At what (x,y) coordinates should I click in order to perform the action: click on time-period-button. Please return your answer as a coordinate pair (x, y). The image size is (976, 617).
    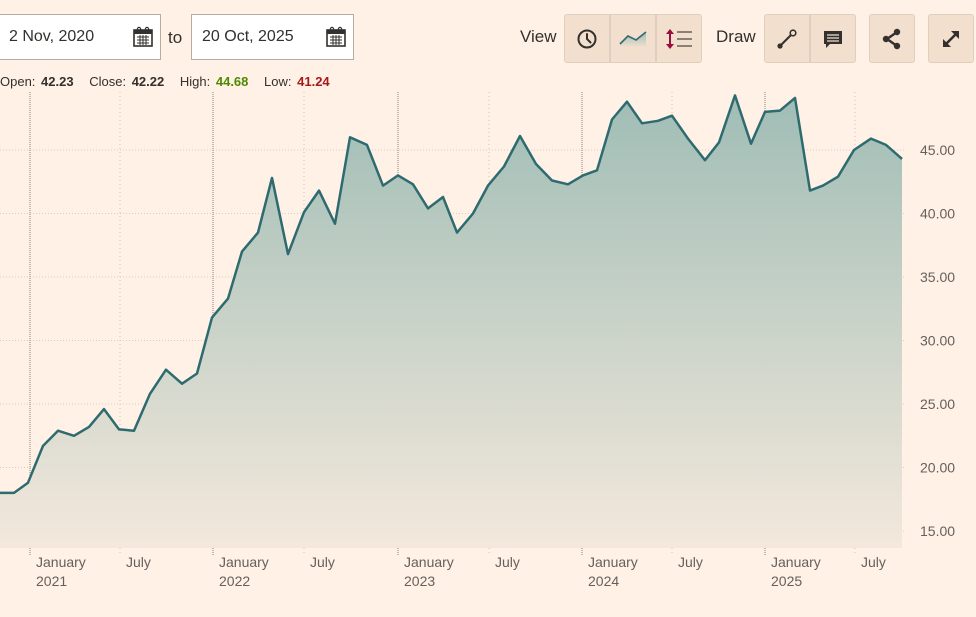
    Looking at the image, I should click on (587, 38).